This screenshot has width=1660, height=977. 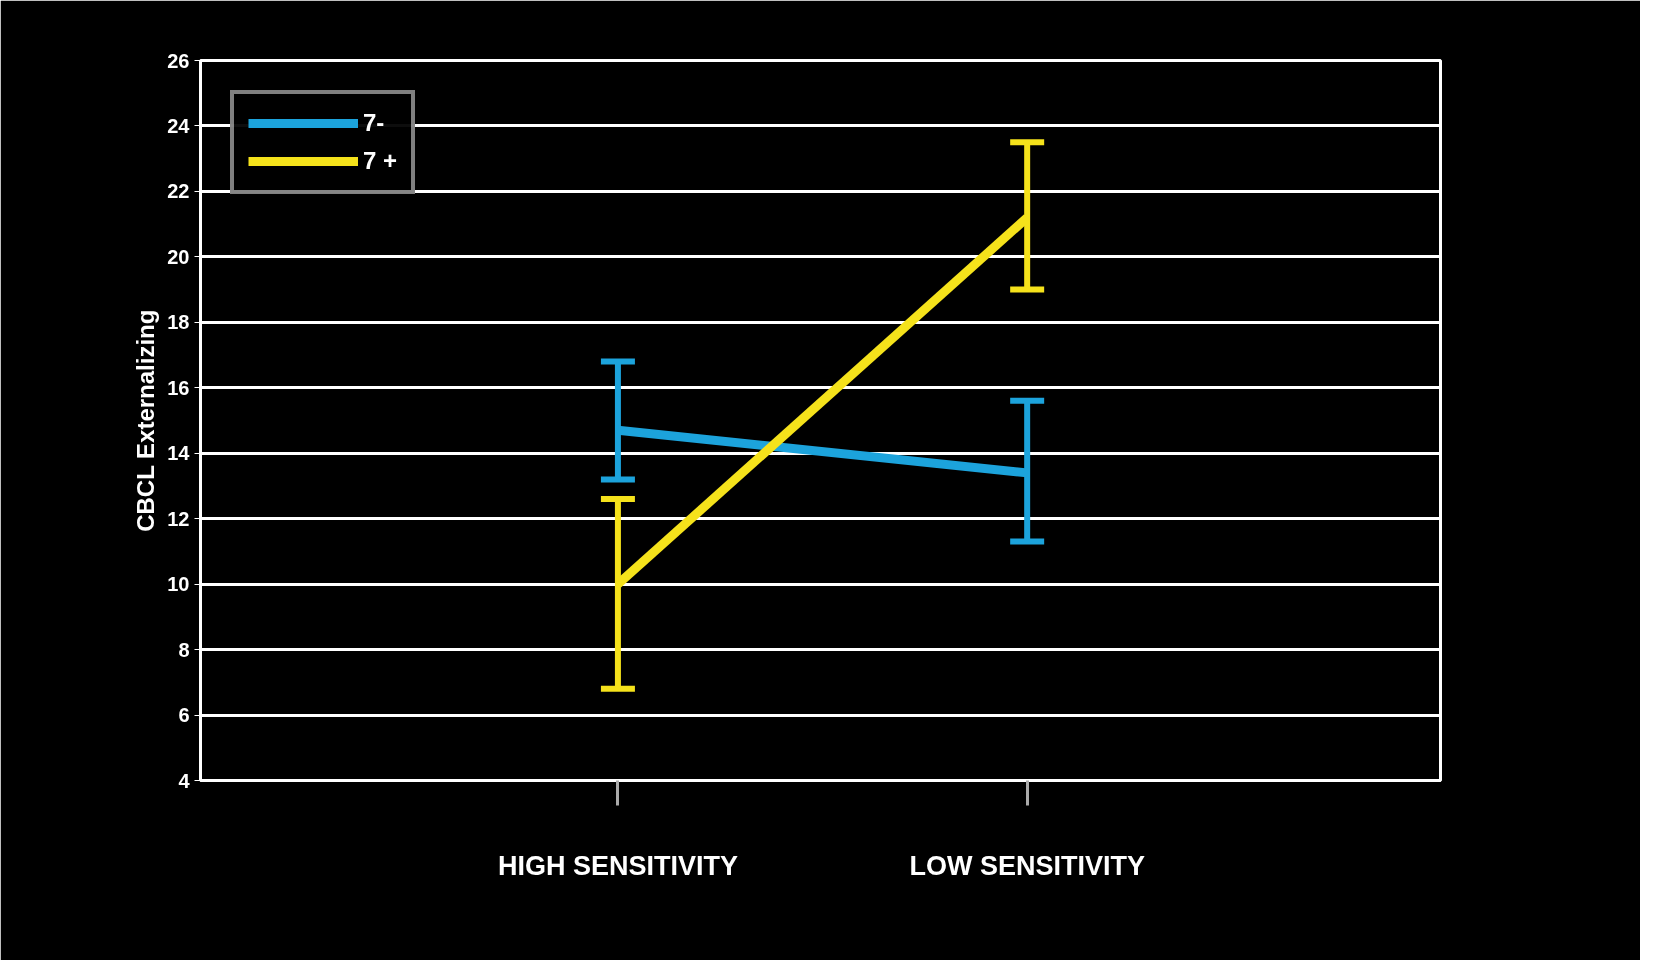 I want to click on y-tick-label: 12, so click(x=178, y=518).